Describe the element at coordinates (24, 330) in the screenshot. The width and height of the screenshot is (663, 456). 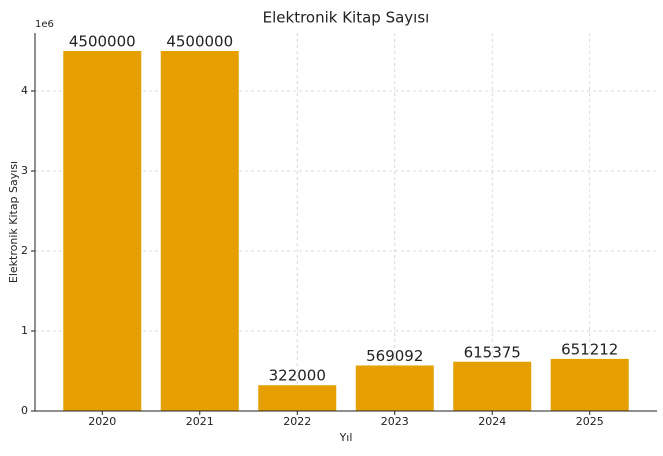
I see `y-tick-label: 1` at that location.